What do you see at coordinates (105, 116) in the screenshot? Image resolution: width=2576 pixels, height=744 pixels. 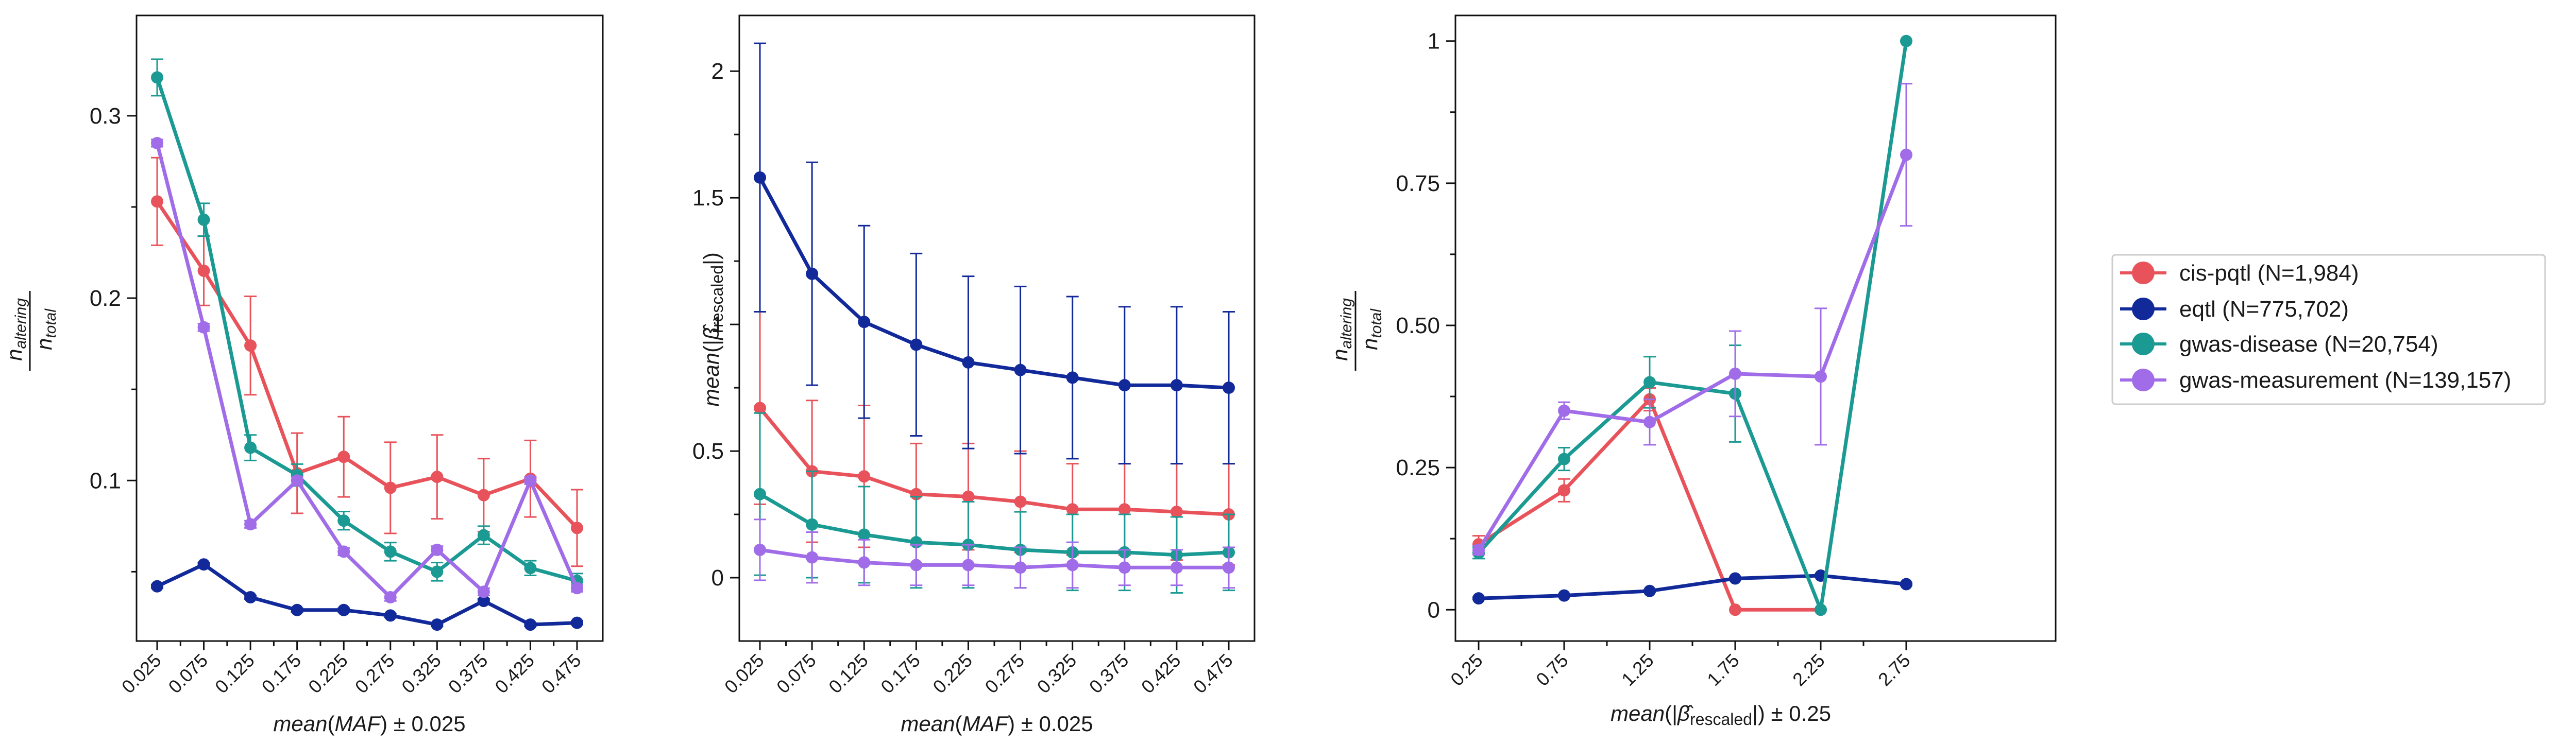 I see `y-tick-label: 0.3` at bounding box center [105, 116].